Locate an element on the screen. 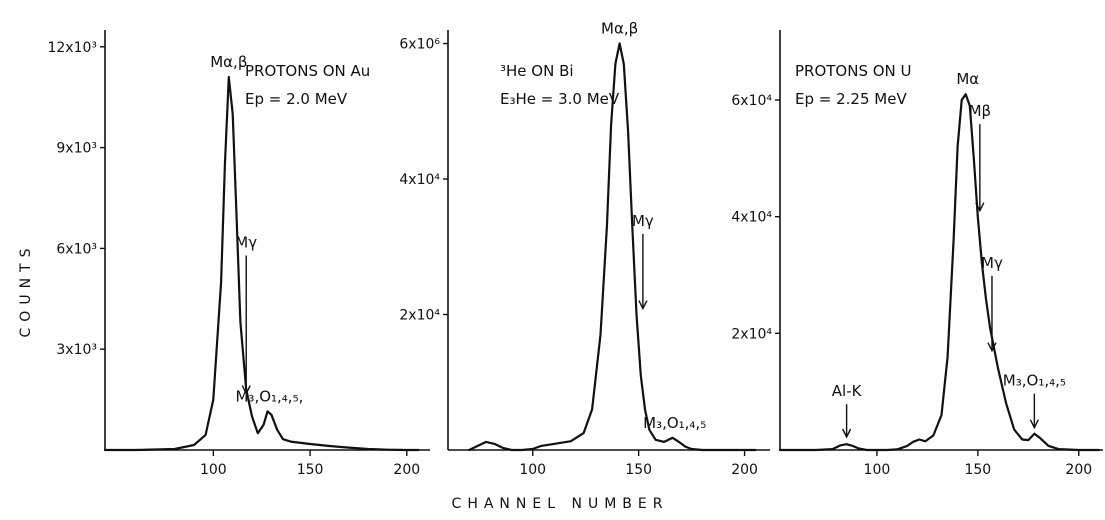 The width and height of the screenshot is (1105, 520). peak-annotation: Al-K is located at coordinates (847, 391).